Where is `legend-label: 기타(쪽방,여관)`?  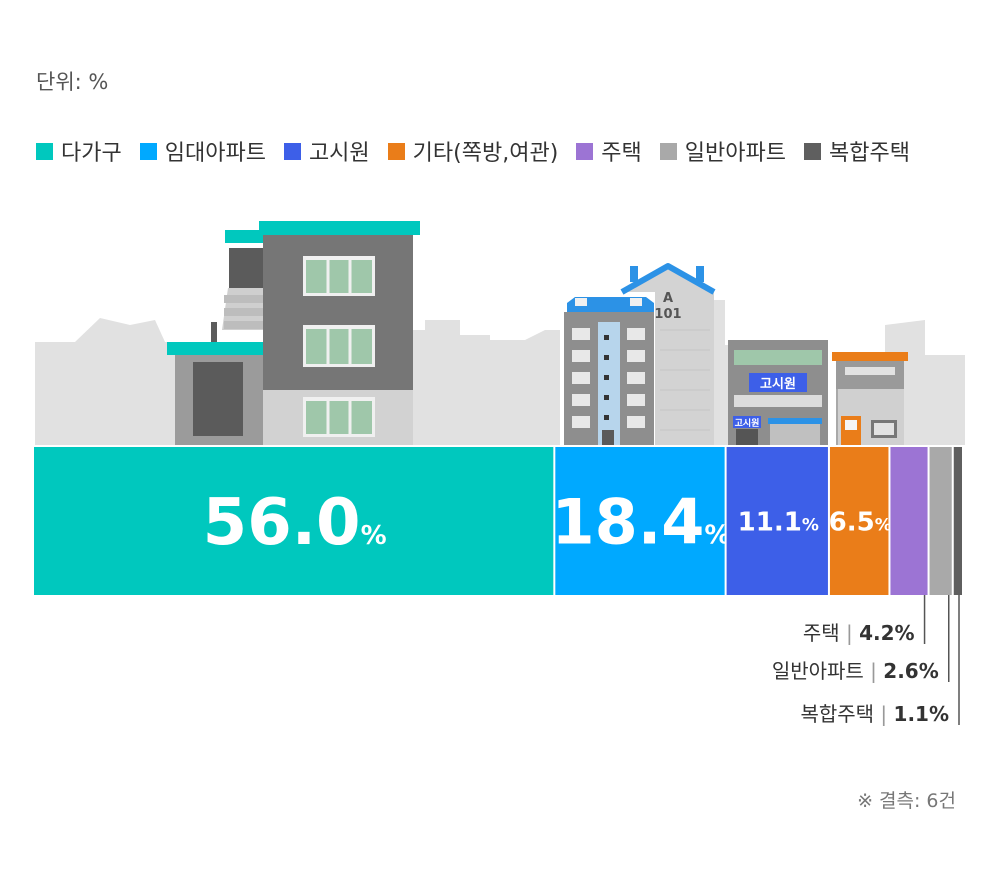 legend-label: 기타(쪽방,여관) is located at coordinates (485, 153).